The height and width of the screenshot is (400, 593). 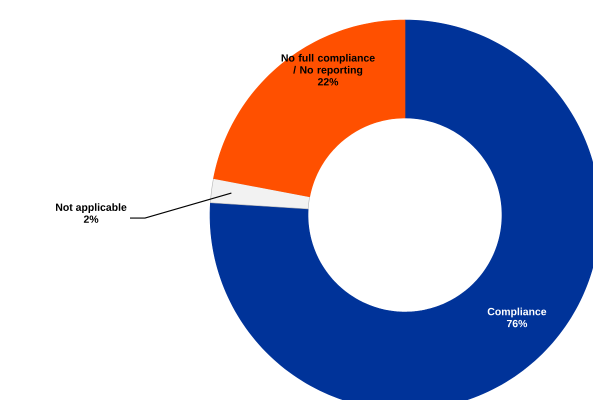 What do you see at coordinates (517, 313) in the screenshot?
I see `slice-label: Compliance` at bounding box center [517, 313].